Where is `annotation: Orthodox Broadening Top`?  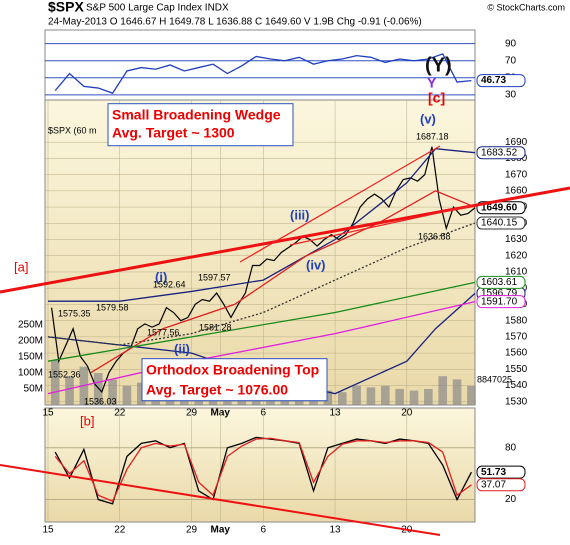 annotation: Orthodox Broadening Top is located at coordinates (232, 370).